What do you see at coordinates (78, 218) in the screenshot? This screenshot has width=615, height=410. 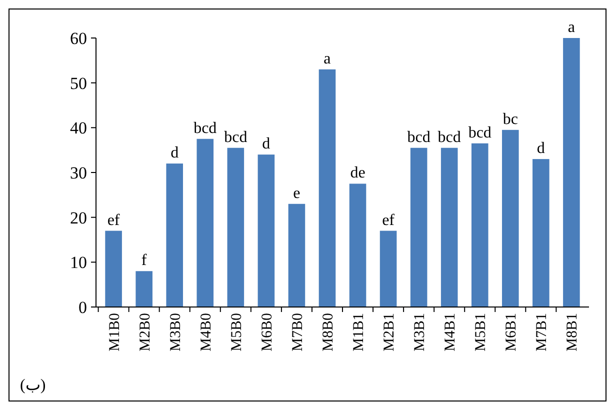 I see `y-tick-label: 20` at bounding box center [78, 218].